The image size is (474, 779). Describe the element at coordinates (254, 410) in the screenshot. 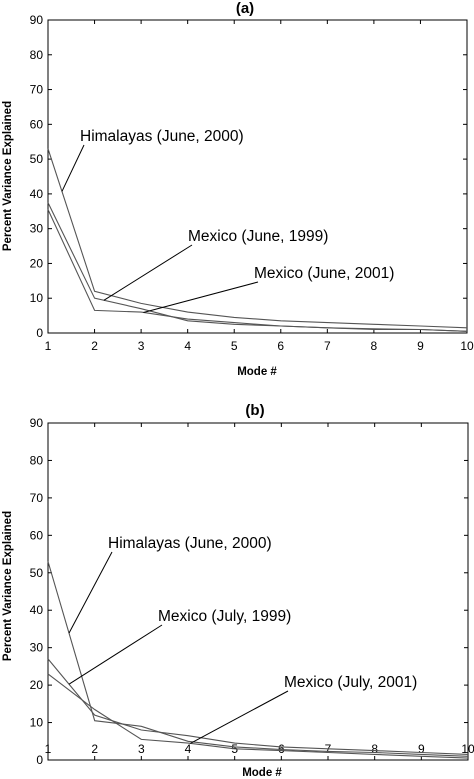

I see `panel-b-title: (b)` at that location.